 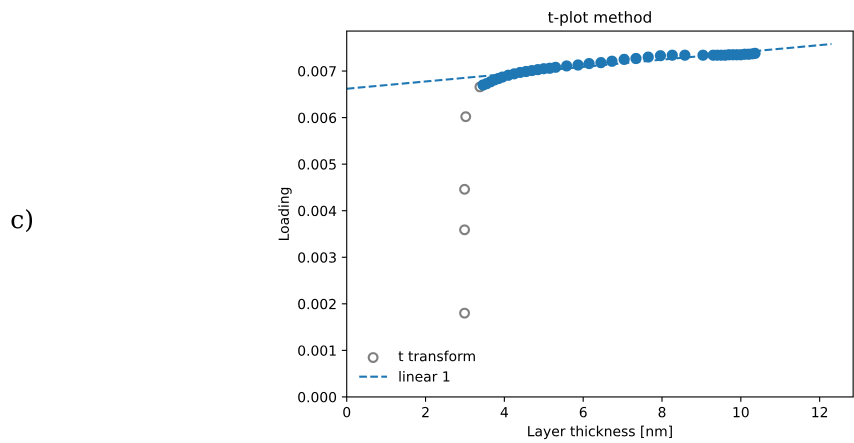 What do you see at coordinates (317, 164) in the screenshot?
I see `y-tick-label: 0.005` at bounding box center [317, 164].